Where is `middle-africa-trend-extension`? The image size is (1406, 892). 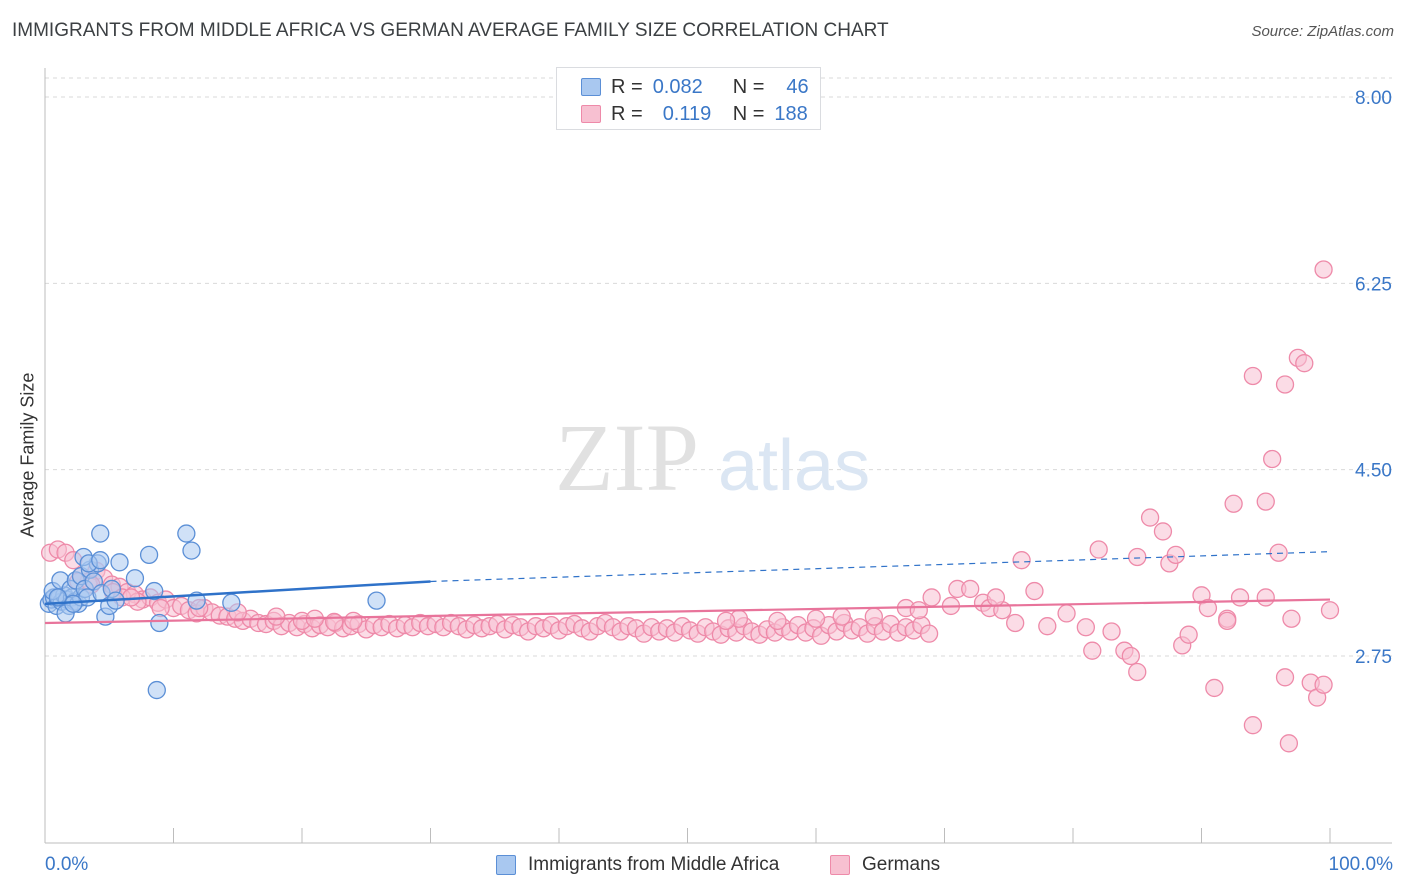
middle-africa-trend-extension is located at coordinates (880, 567).